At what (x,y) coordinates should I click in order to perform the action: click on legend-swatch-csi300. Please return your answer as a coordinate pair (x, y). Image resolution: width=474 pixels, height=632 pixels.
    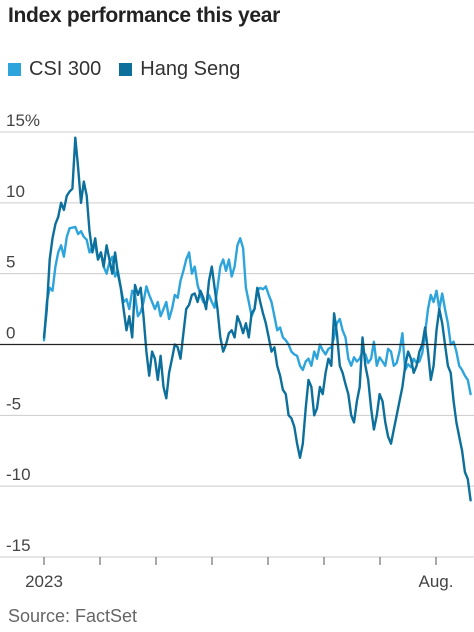
    Looking at the image, I should click on (14, 69).